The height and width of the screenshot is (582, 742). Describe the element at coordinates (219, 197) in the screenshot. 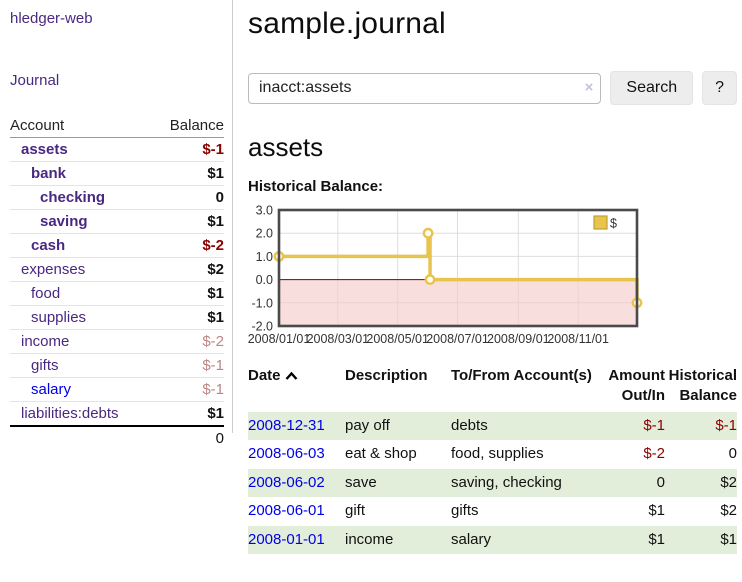

I see `account-balance: 0` at that location.